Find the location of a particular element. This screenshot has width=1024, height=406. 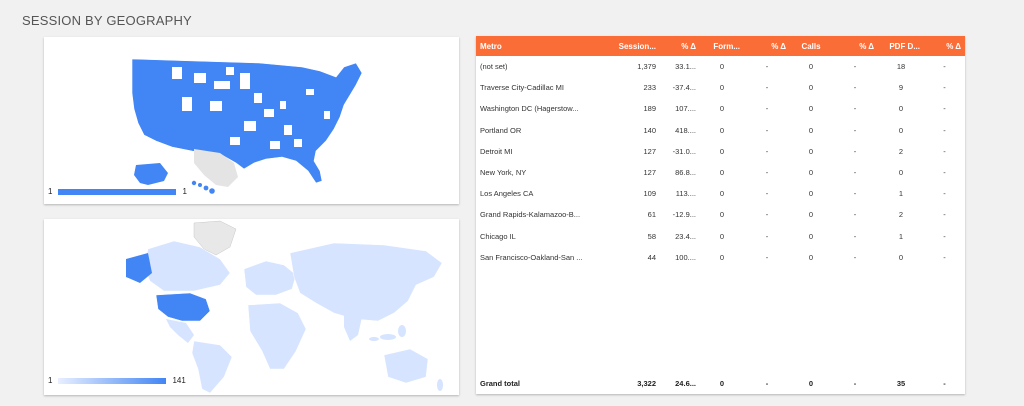

australia-shape is located at coordinates (406, 366).